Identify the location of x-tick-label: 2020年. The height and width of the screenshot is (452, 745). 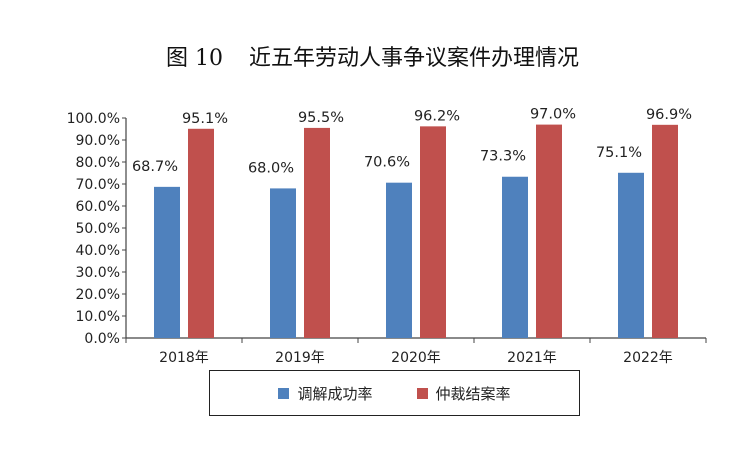
(416, 358).